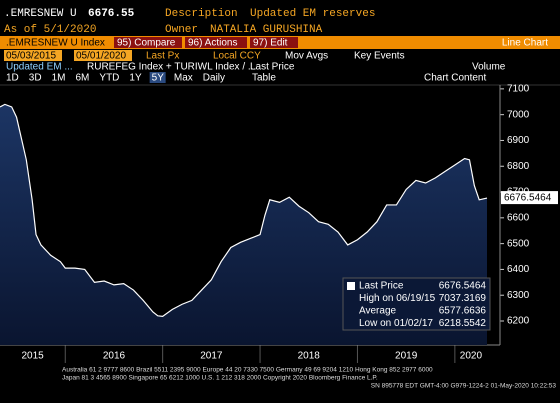 Image resolution: width=560 pixels, height=403 pixels. I want to click on end-date: 05/01/2020, so click(101, 56).